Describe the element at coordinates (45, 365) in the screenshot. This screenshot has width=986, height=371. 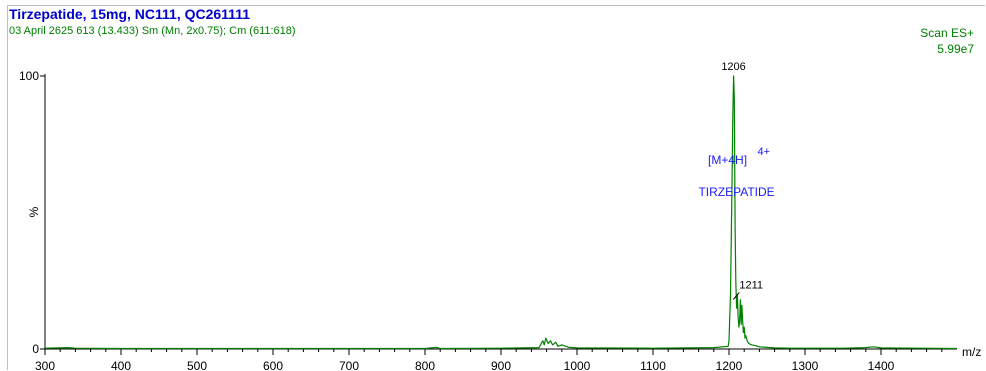
I see `x-tick-label: 300` at that location.